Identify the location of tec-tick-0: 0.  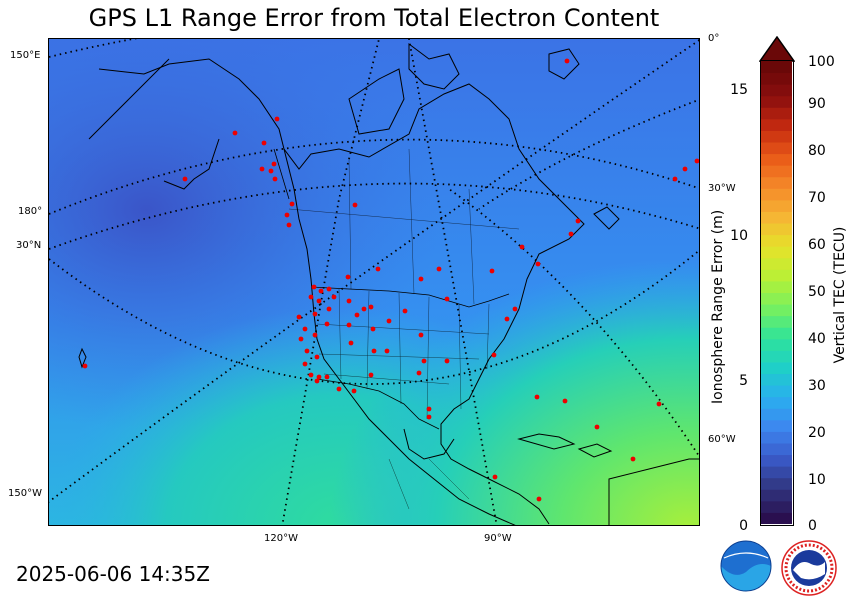
(812, 526).